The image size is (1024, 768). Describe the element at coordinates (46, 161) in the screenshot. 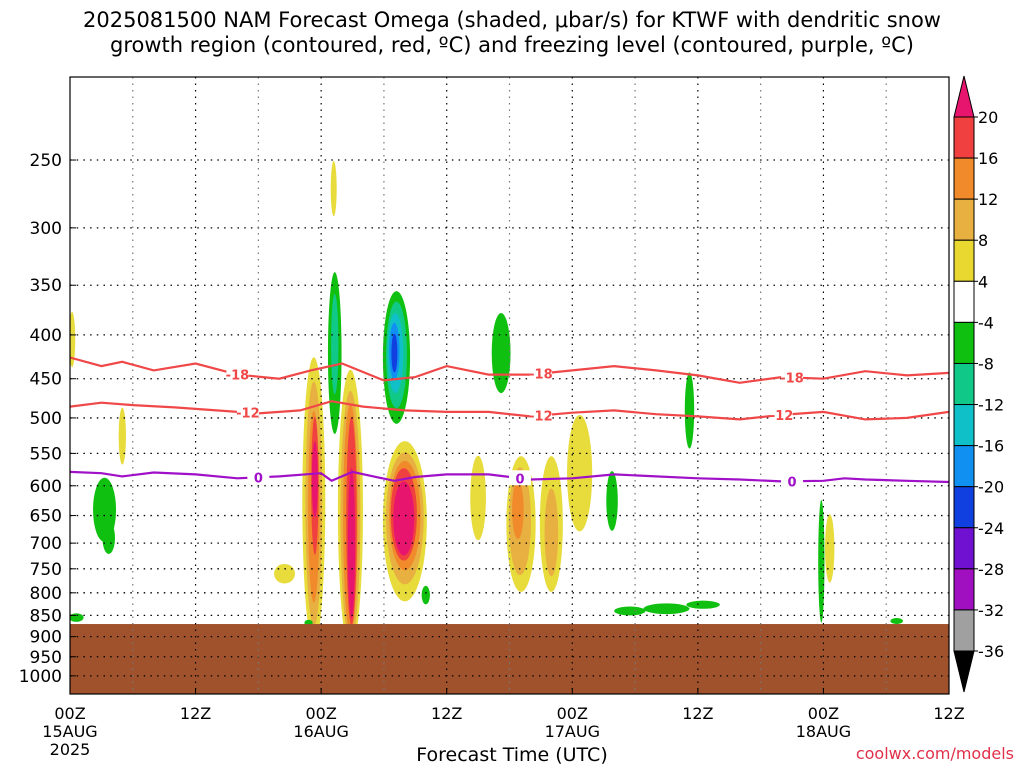

I see `y-tick-label: 250` at that location.